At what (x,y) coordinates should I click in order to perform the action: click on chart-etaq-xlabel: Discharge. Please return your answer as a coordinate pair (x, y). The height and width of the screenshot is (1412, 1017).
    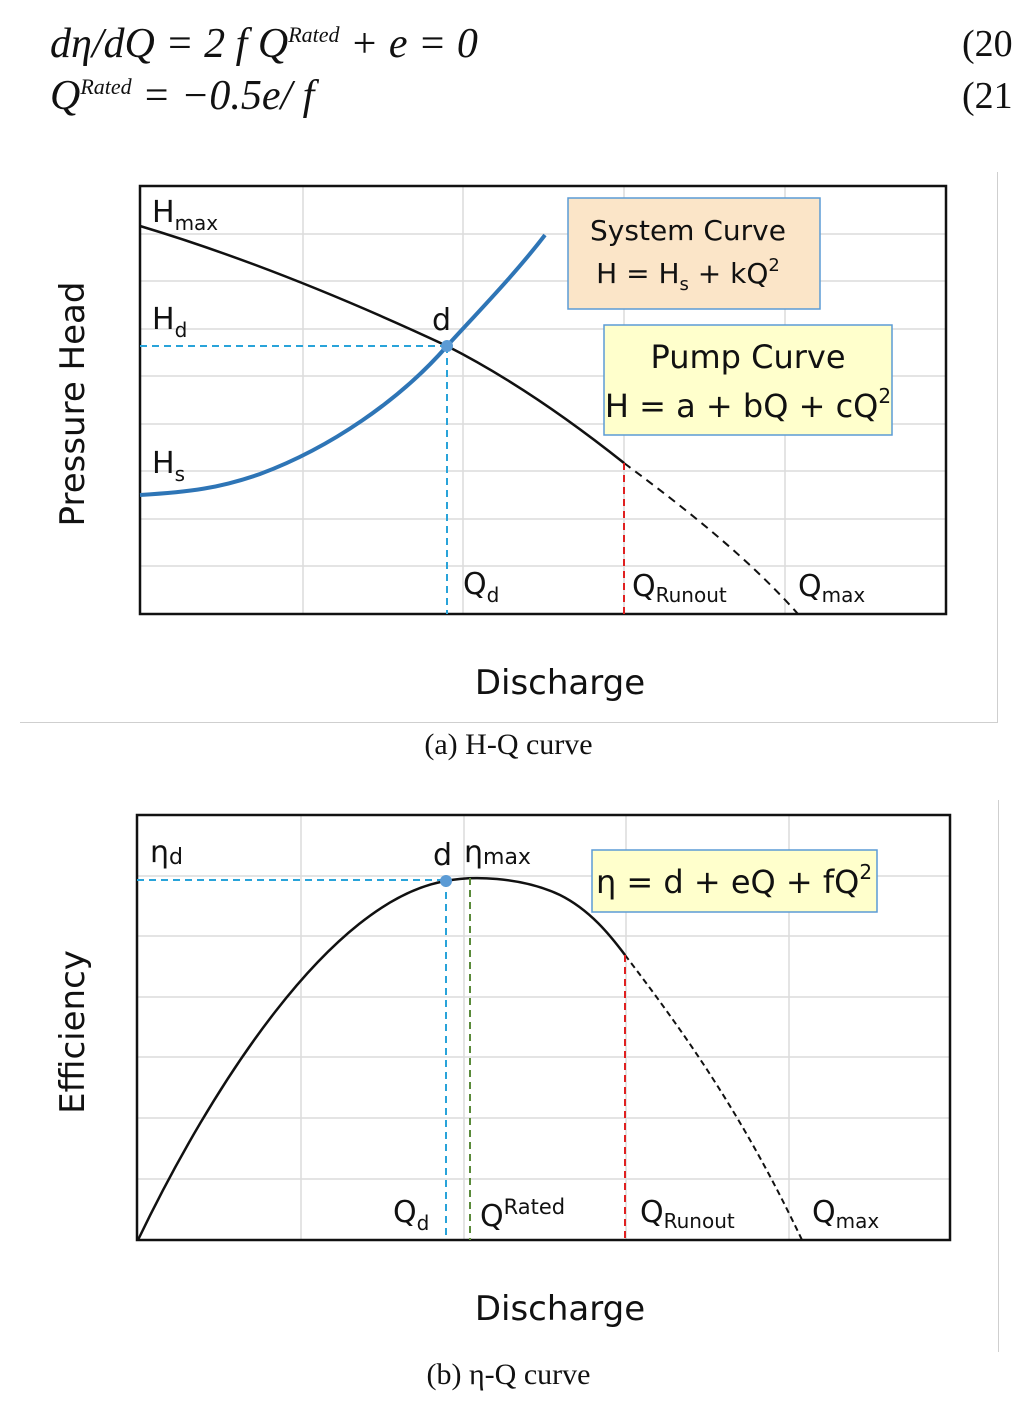
    Looking at the image, I should click on (560, 1309).